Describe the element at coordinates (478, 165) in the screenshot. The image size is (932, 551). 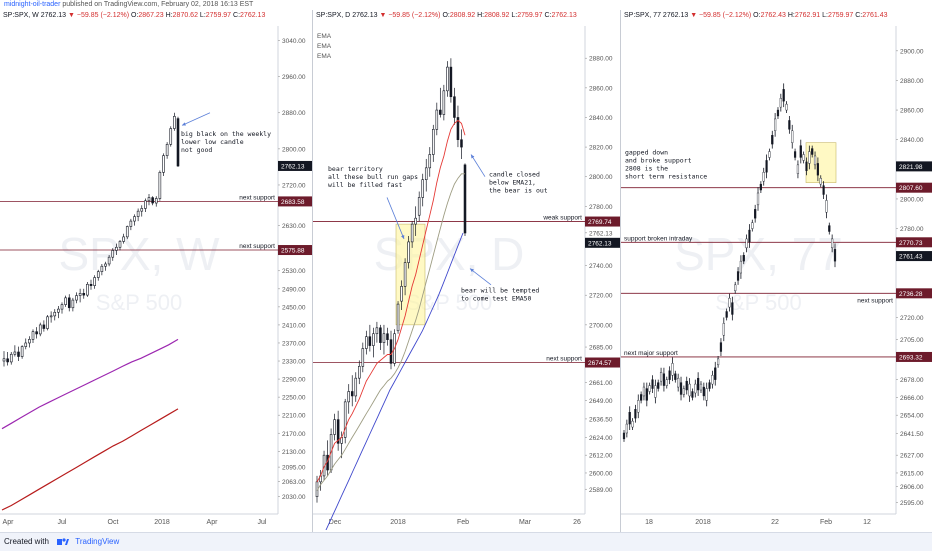
I see `annotation-arrow` at that location.